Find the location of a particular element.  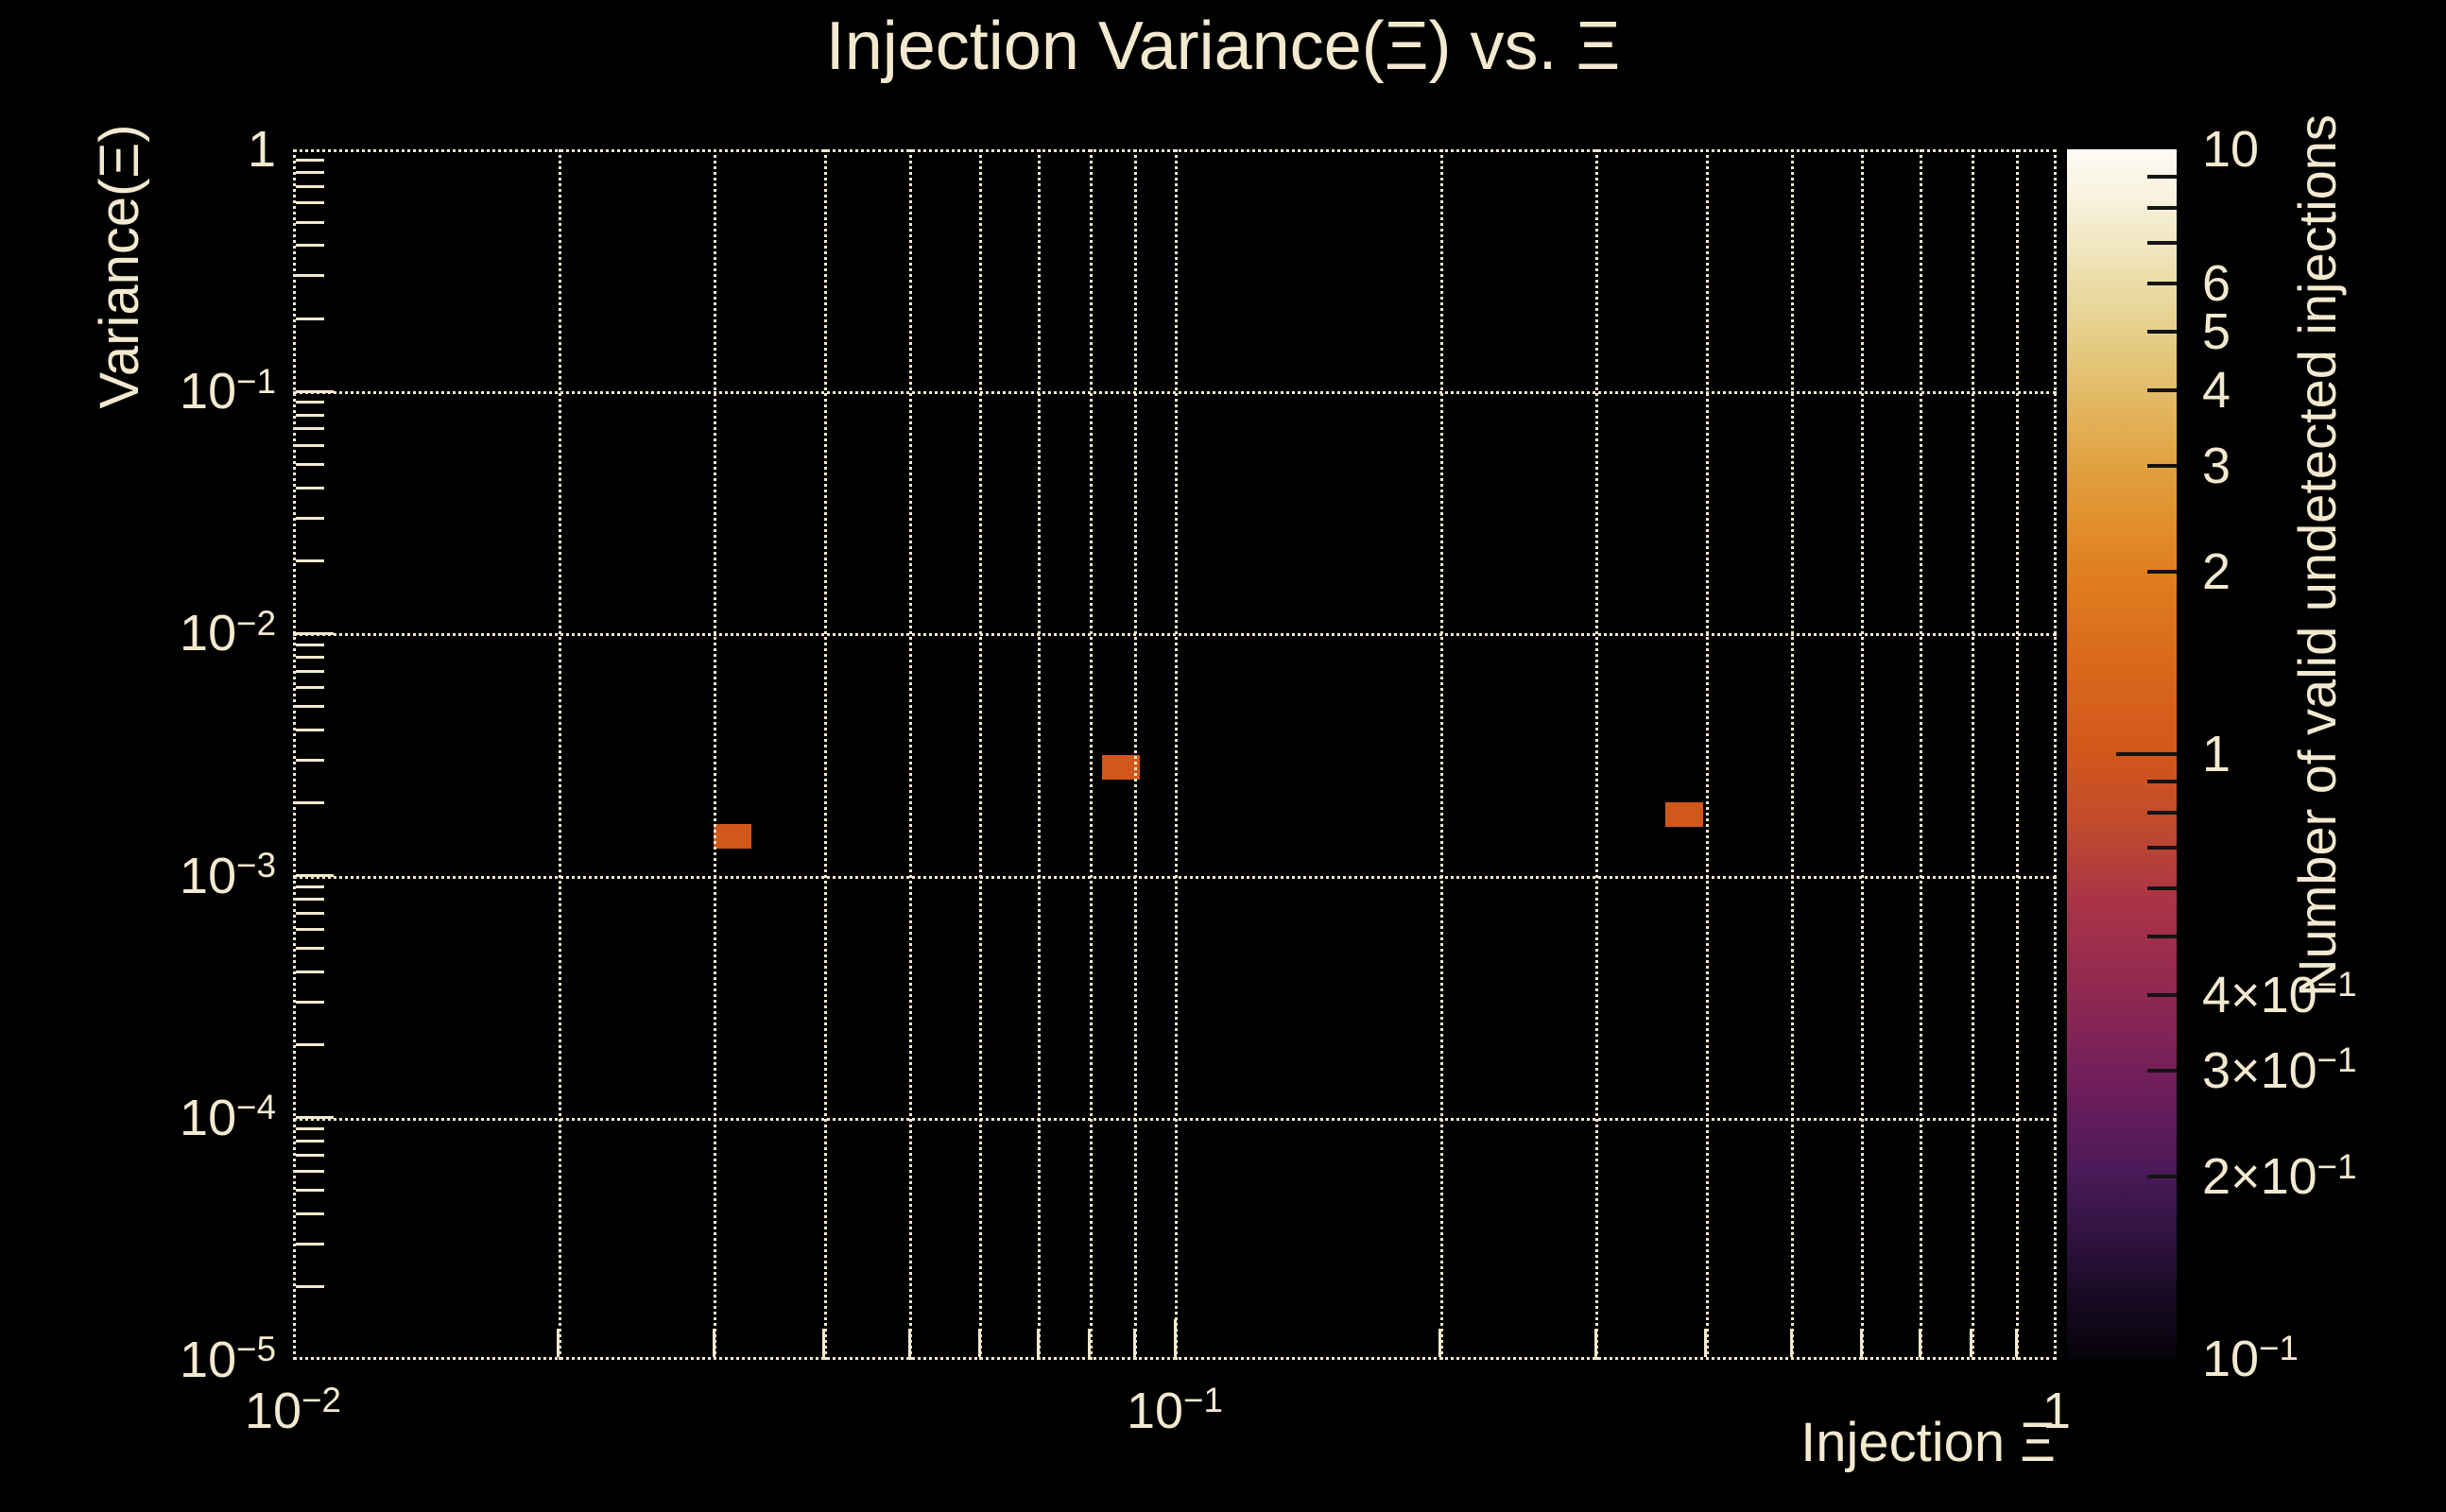

y-tick-label: 1 is located at coordinates (261, 149).